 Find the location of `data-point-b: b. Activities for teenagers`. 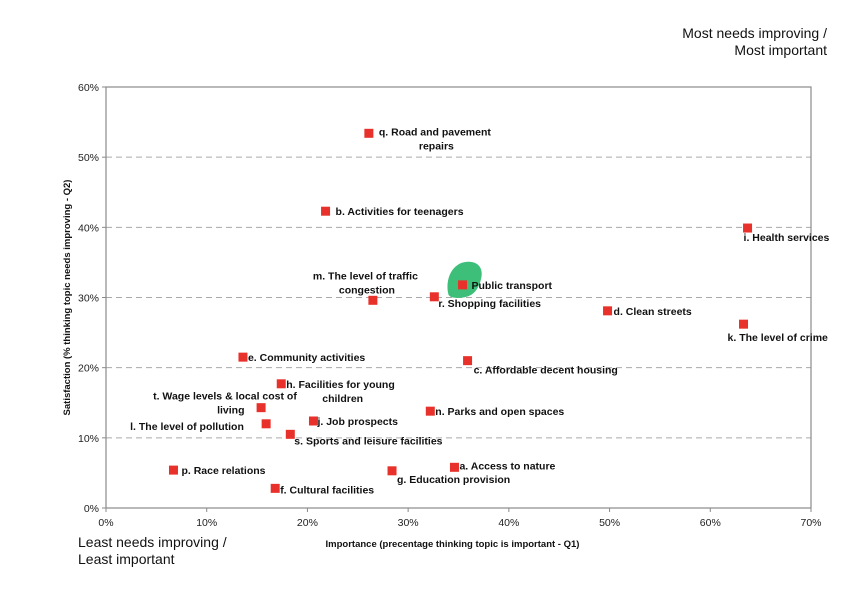

data-point-b: b. Activities for teenagers is located at coordinates (392, 212).